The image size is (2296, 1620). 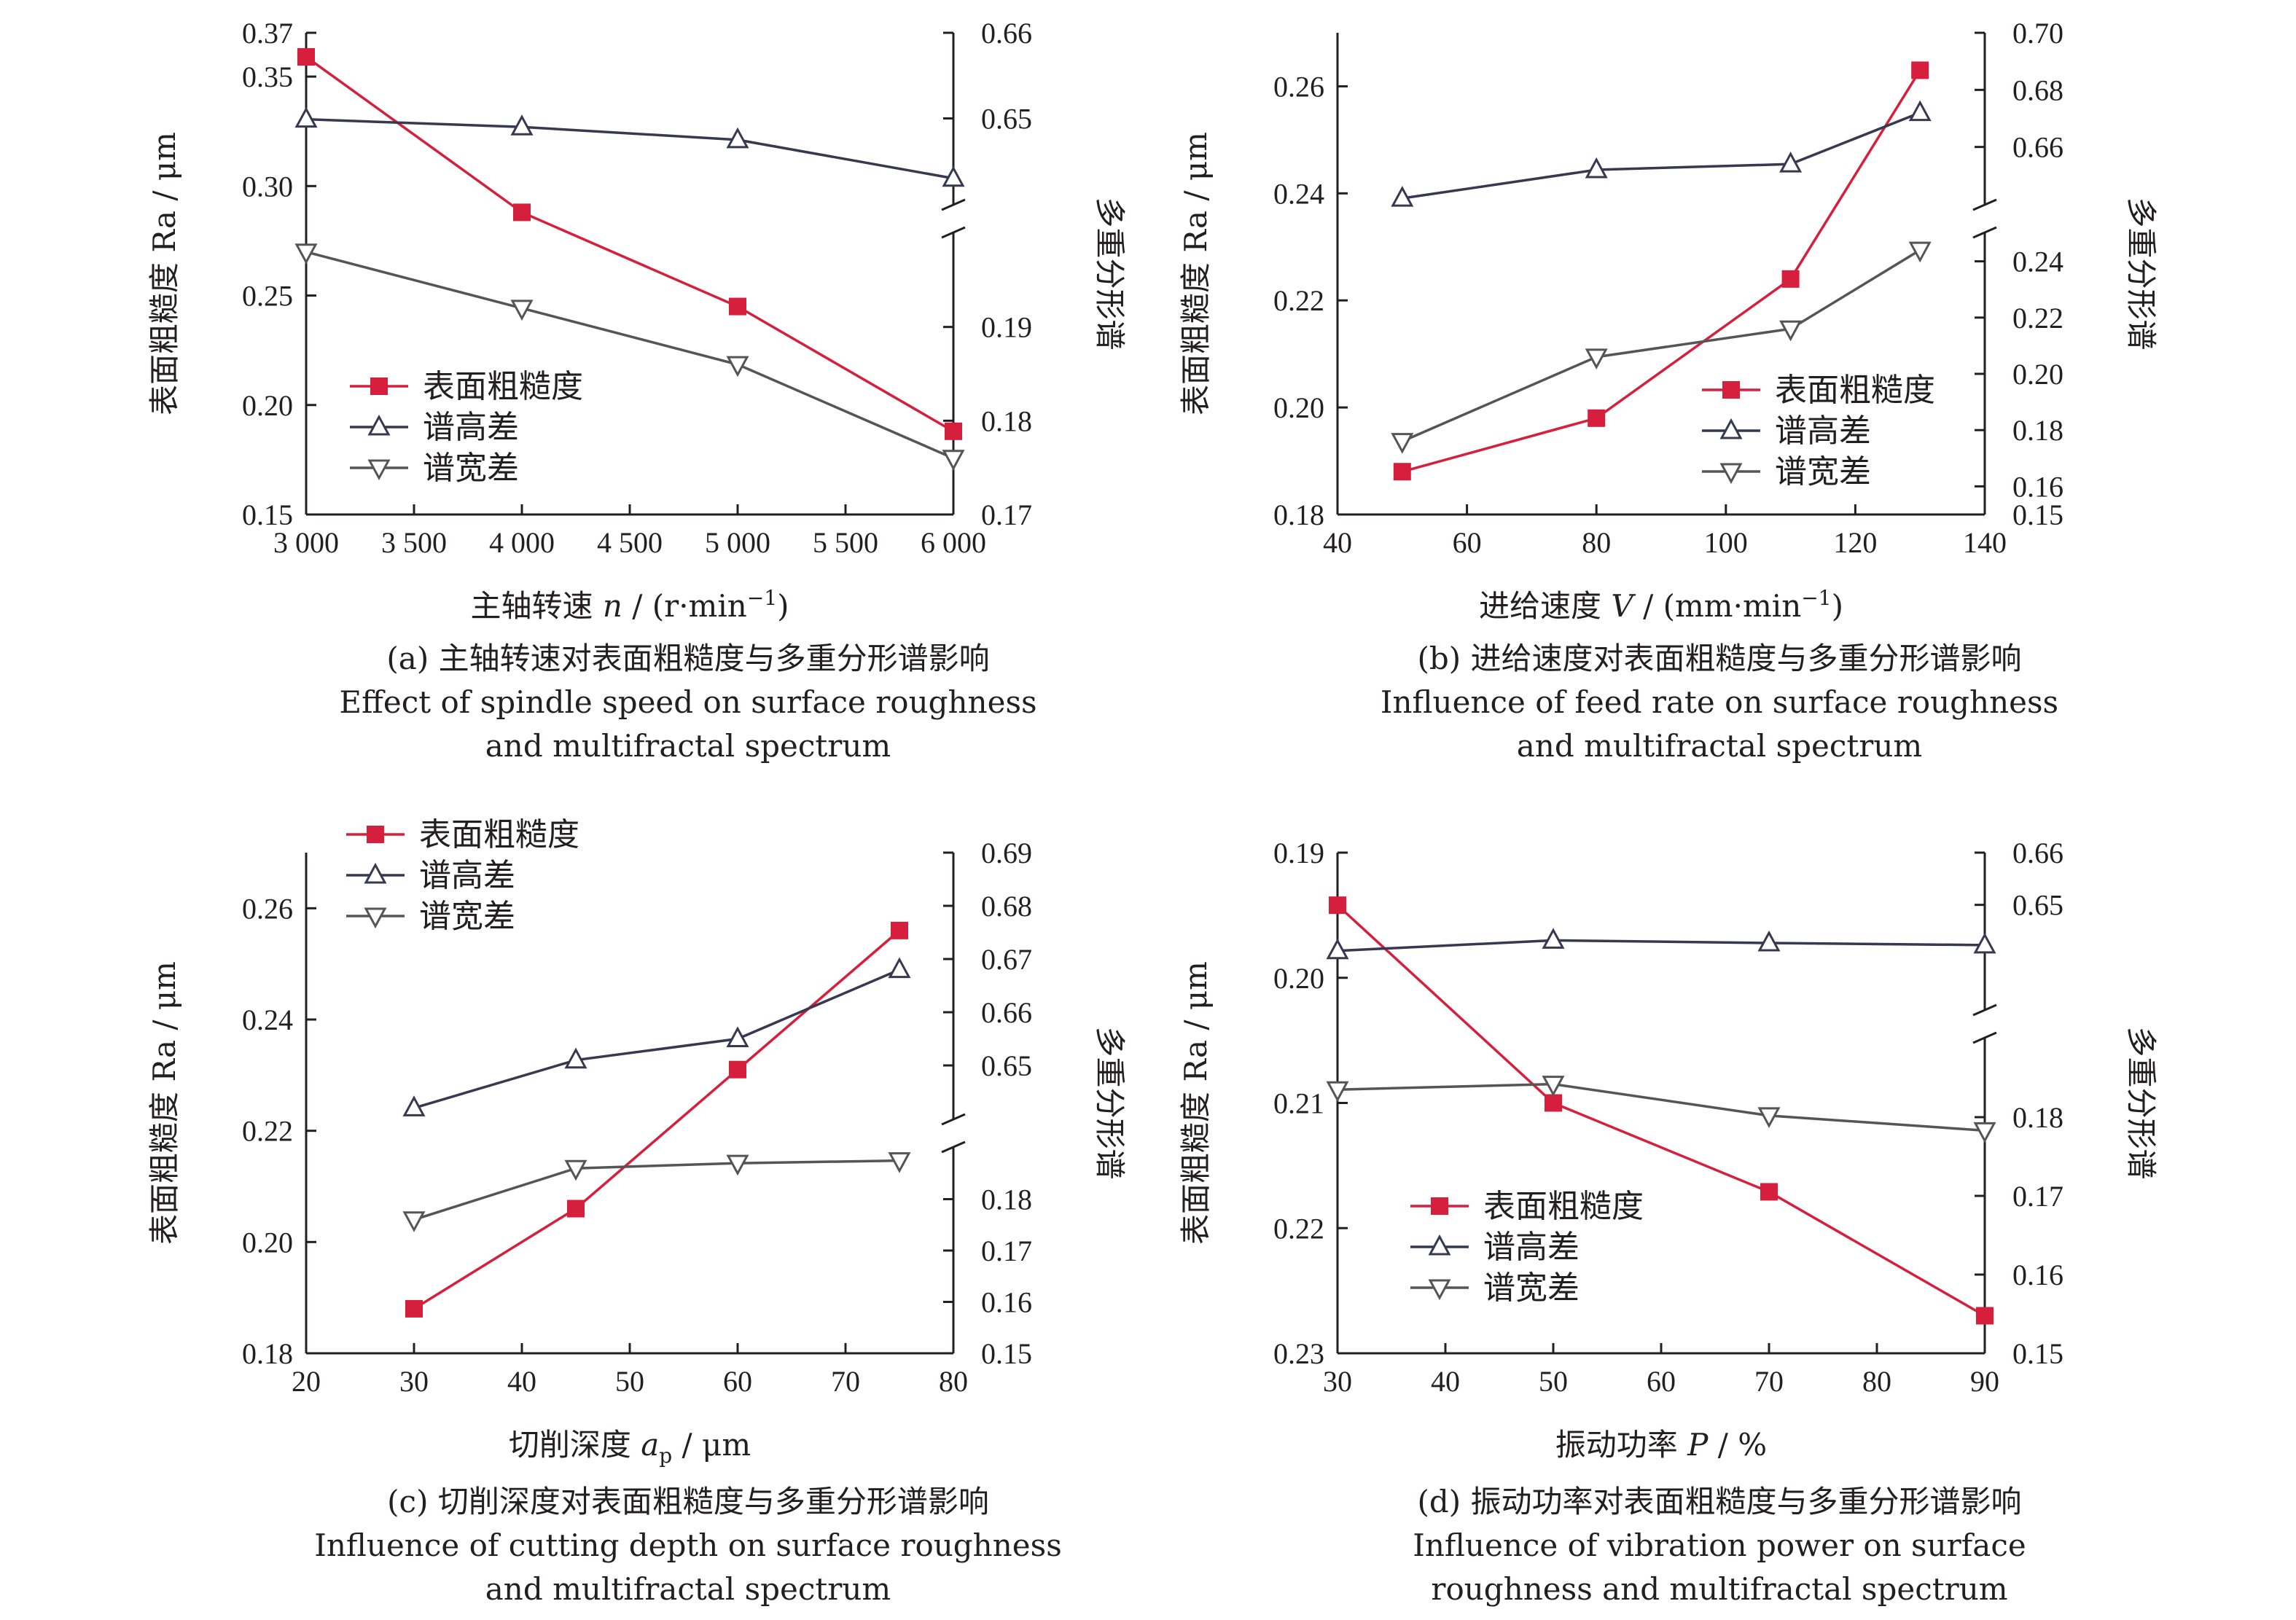 I want to click on y2-tick-label: 0.19, so click(x=1006, y=327).